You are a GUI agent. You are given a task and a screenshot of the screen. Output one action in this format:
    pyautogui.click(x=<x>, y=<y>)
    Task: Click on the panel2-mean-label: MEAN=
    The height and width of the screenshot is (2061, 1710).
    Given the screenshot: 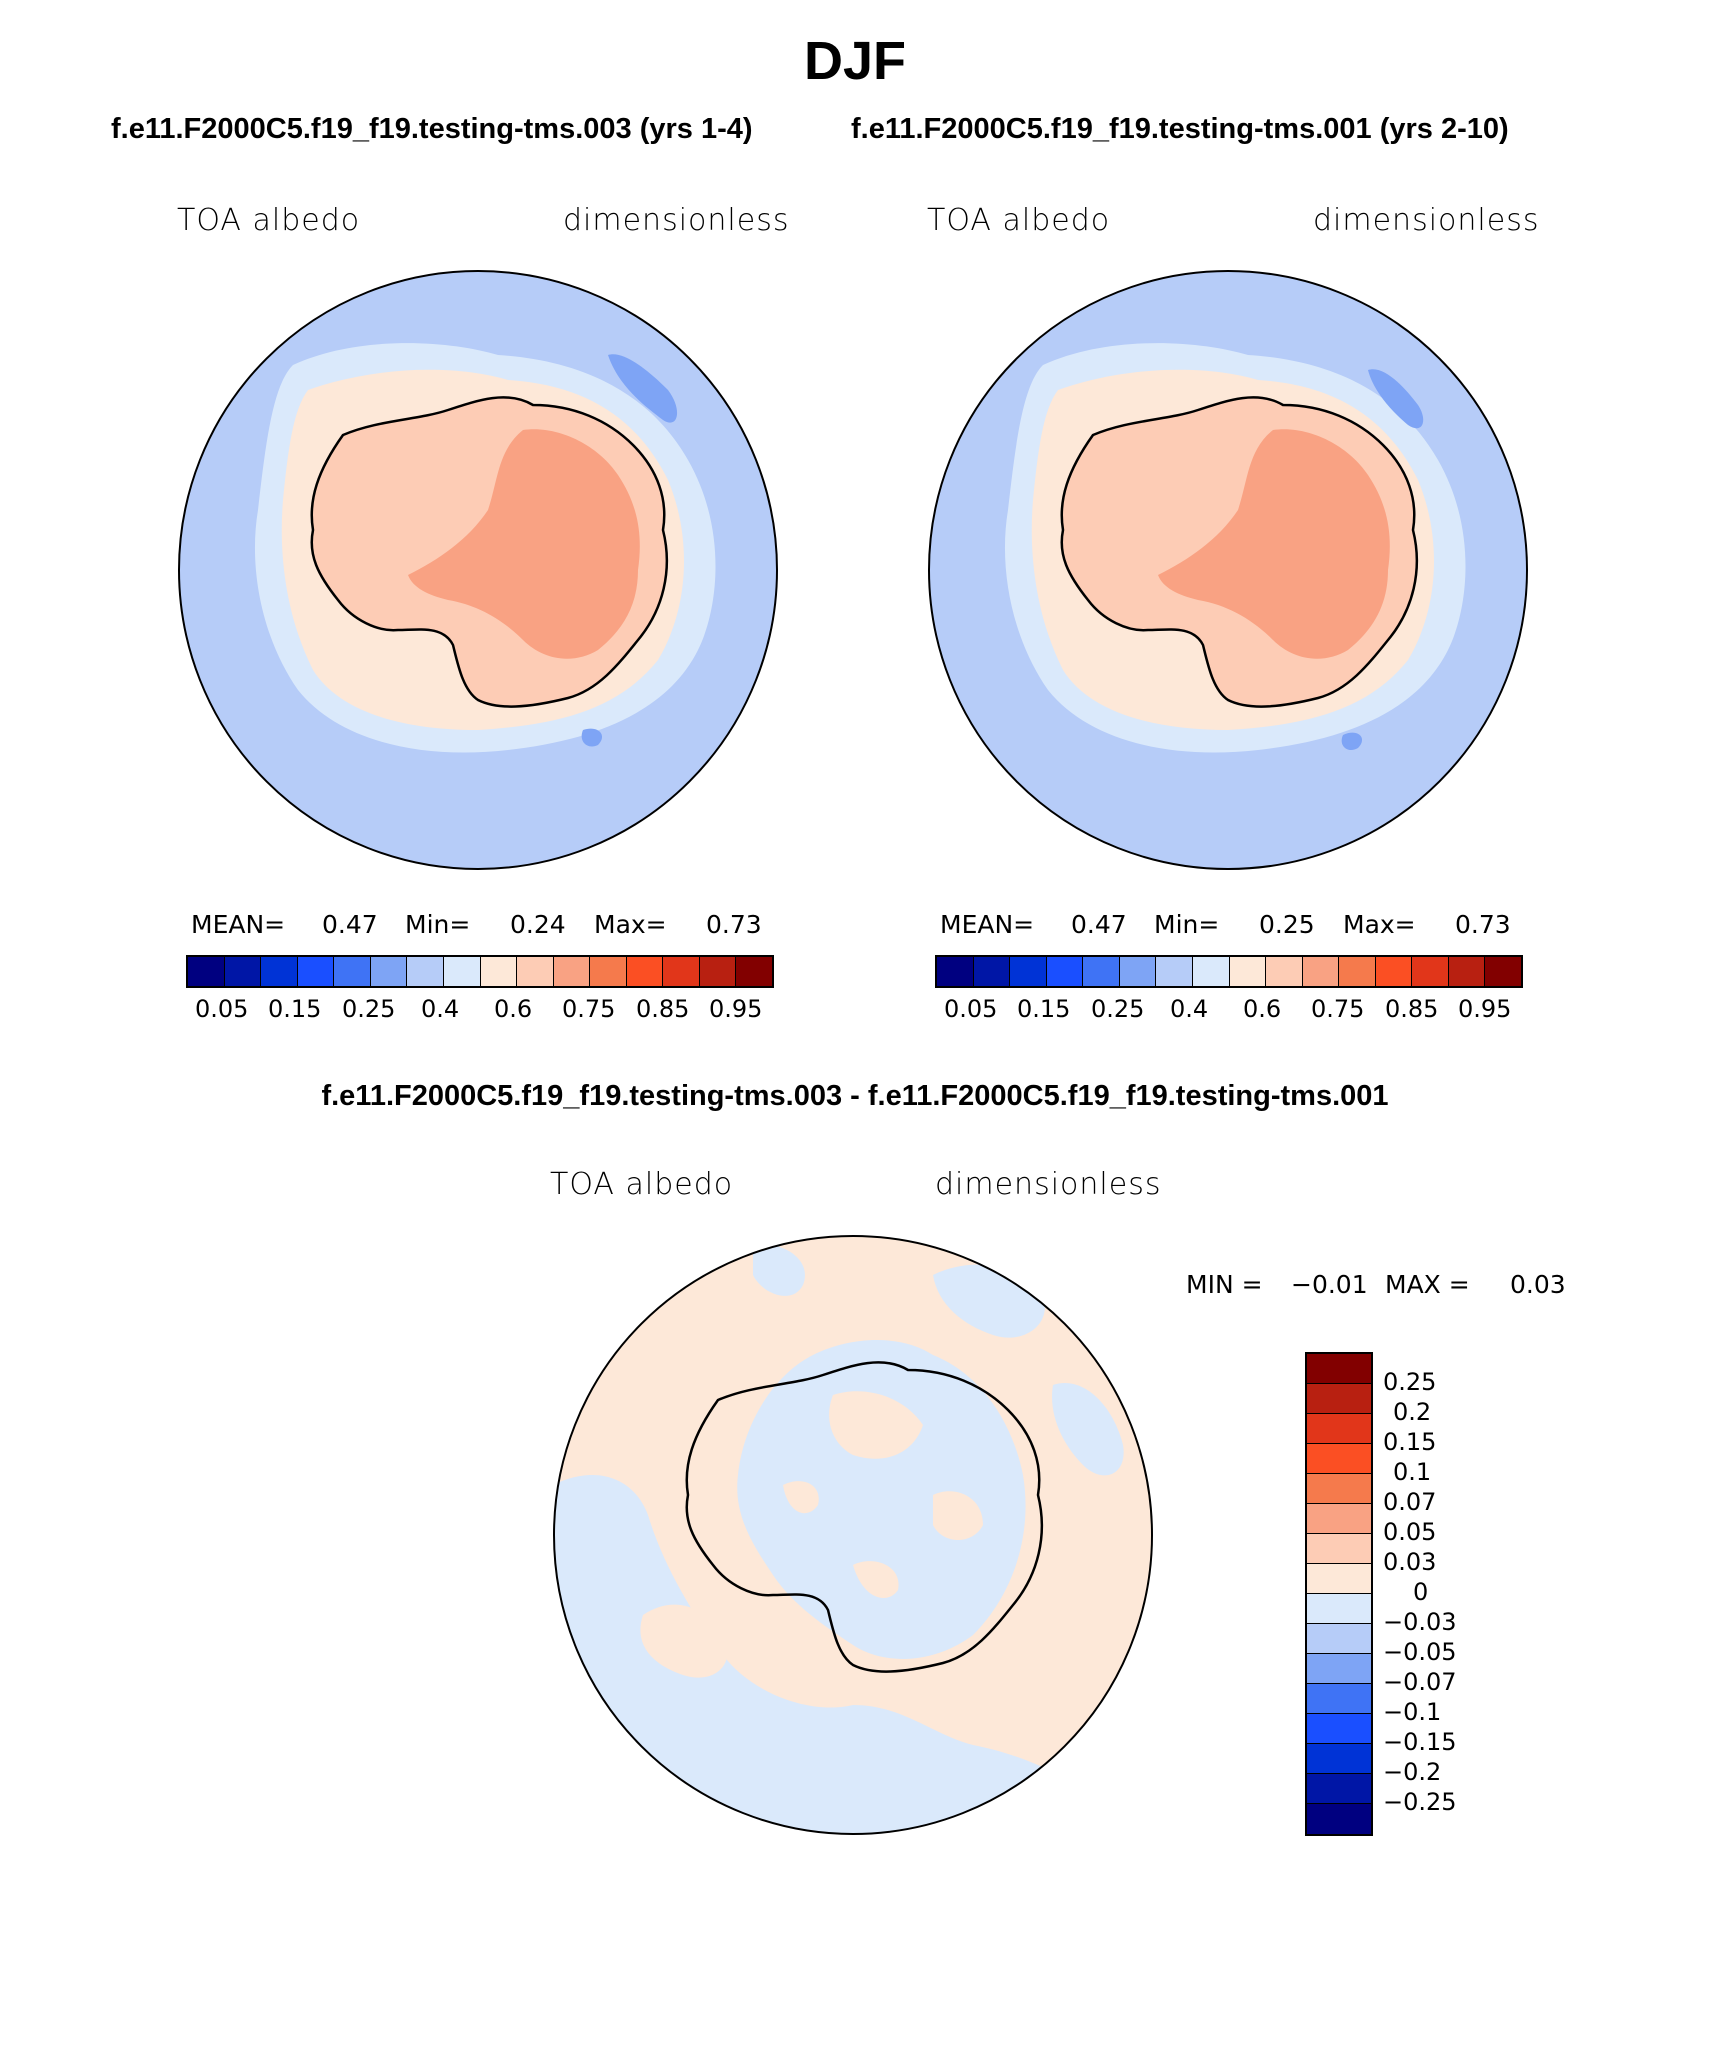 What is the action you would take?
    pyautogui.click(x=987, y=924)
    